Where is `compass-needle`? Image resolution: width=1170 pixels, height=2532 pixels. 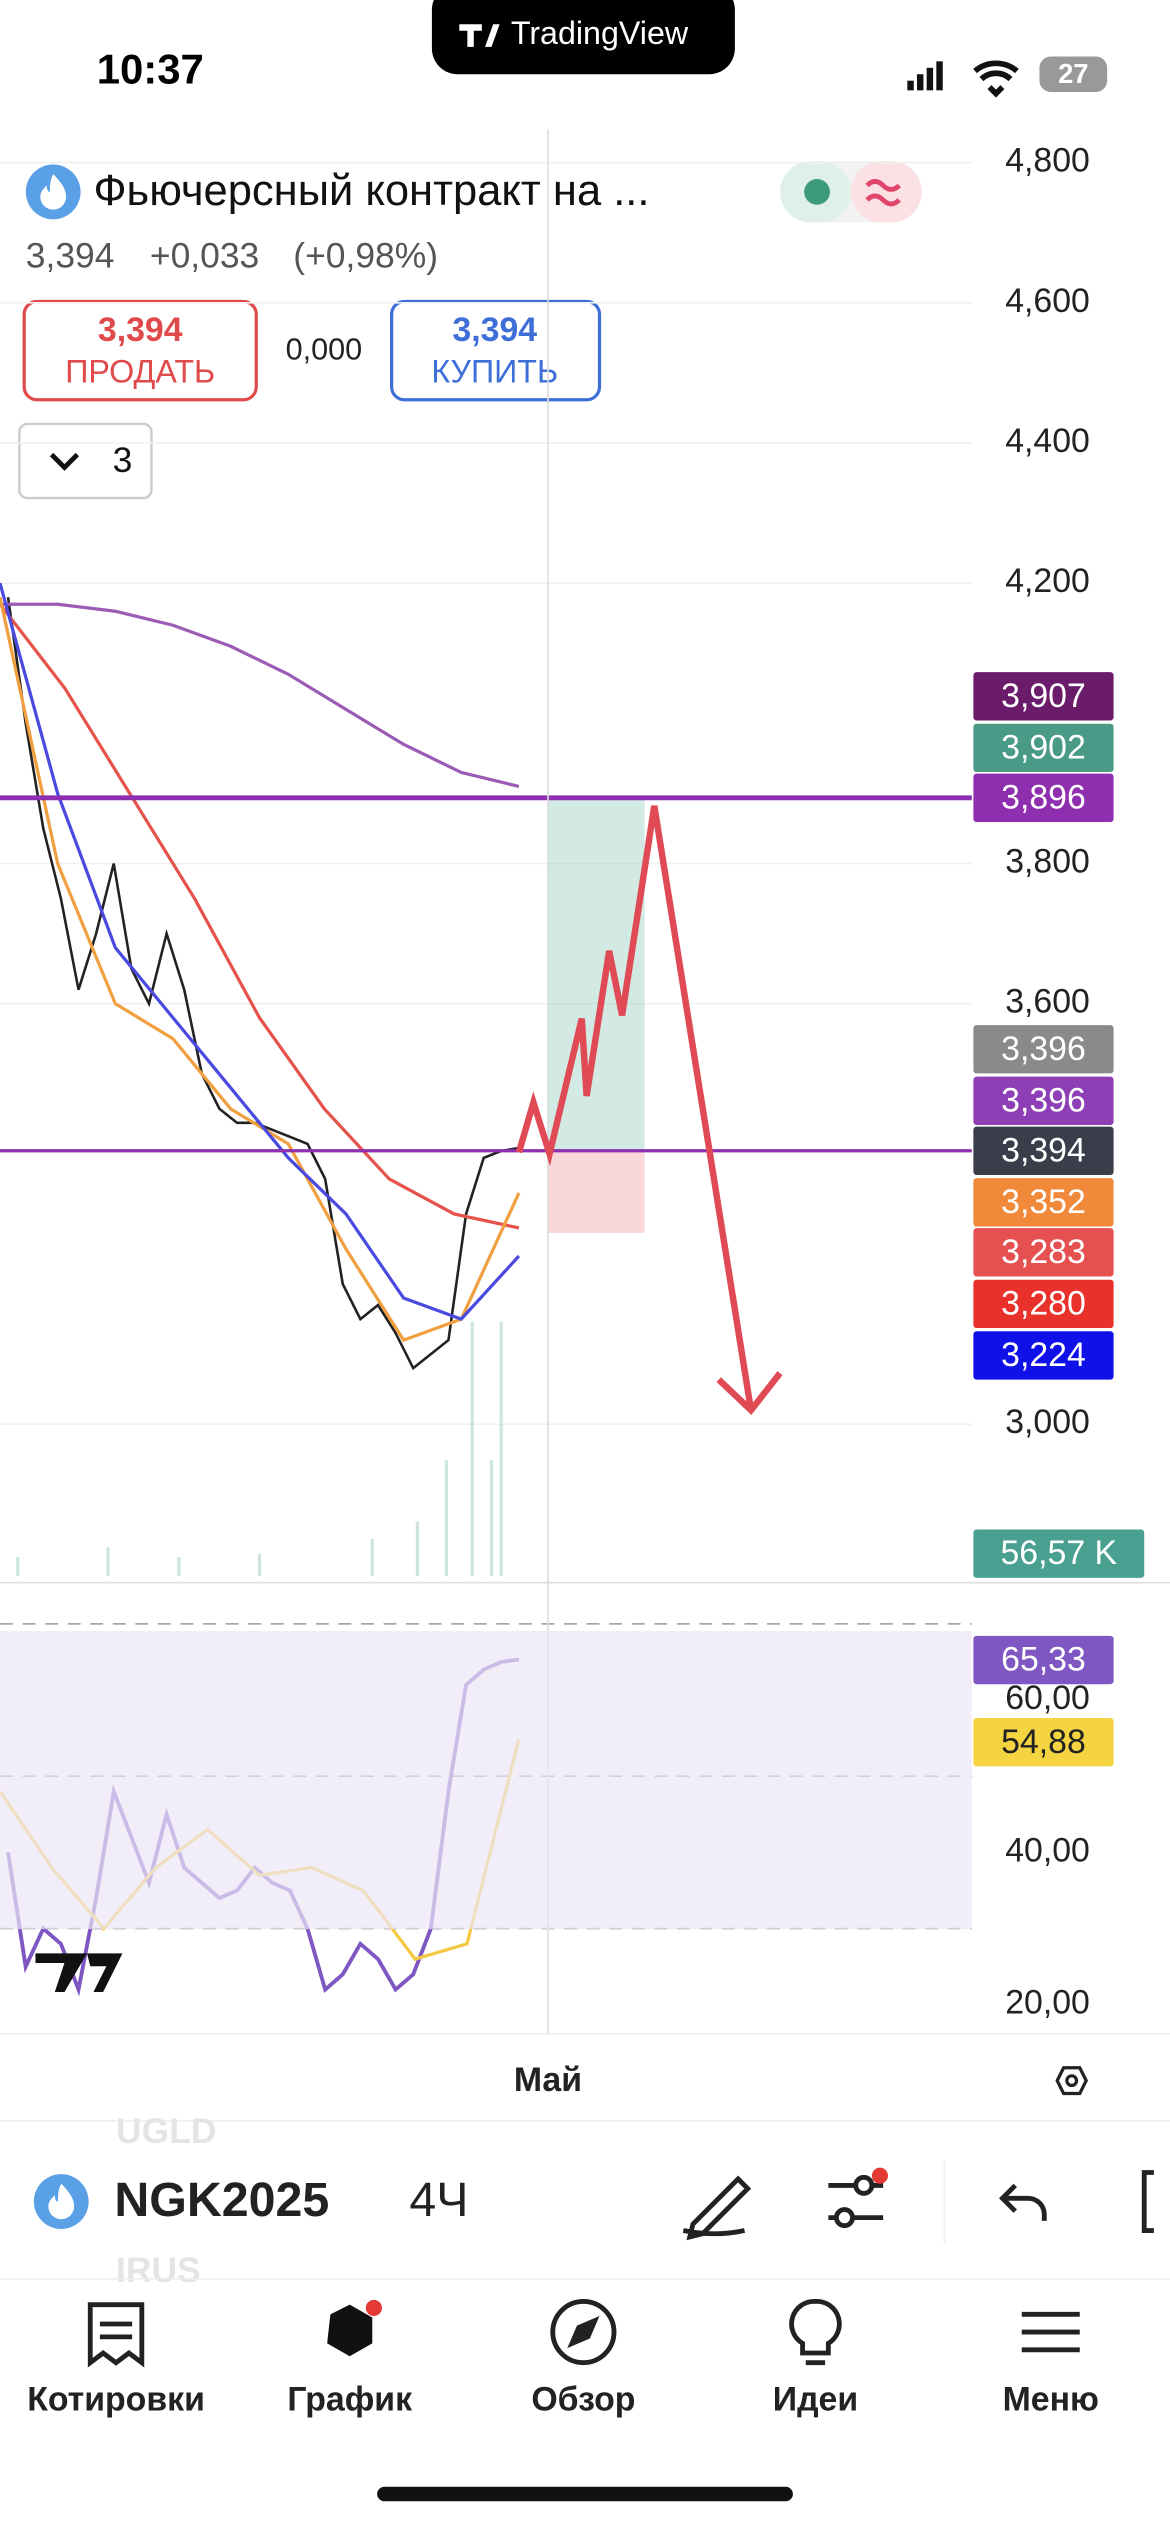 compass-needle is located at coordinates (583, 2332).